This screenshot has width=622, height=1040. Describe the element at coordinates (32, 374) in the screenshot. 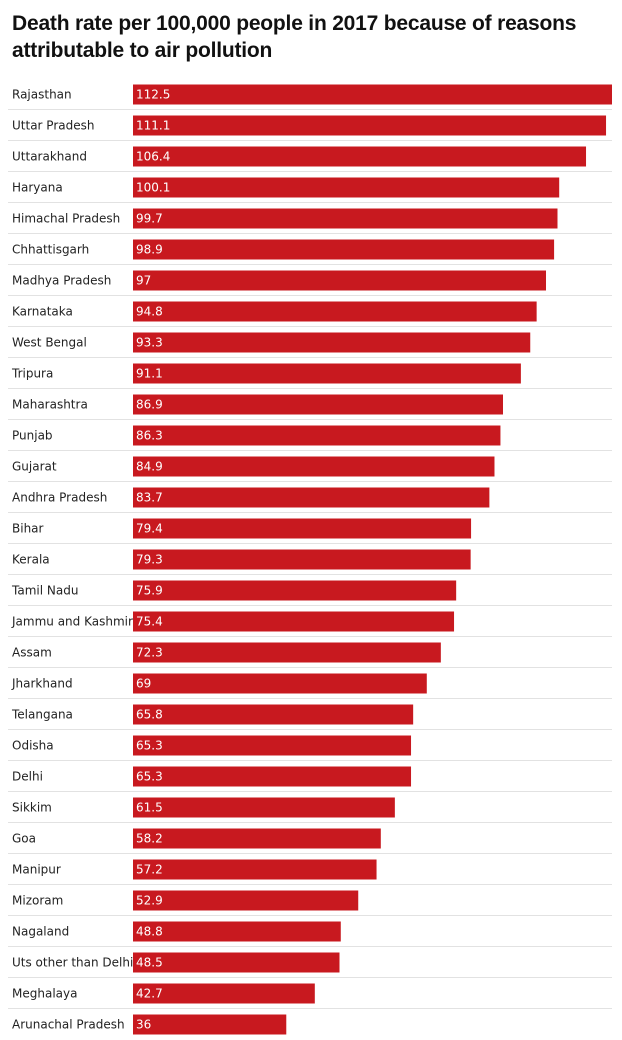

I see `category-label: Tripura` at that location.